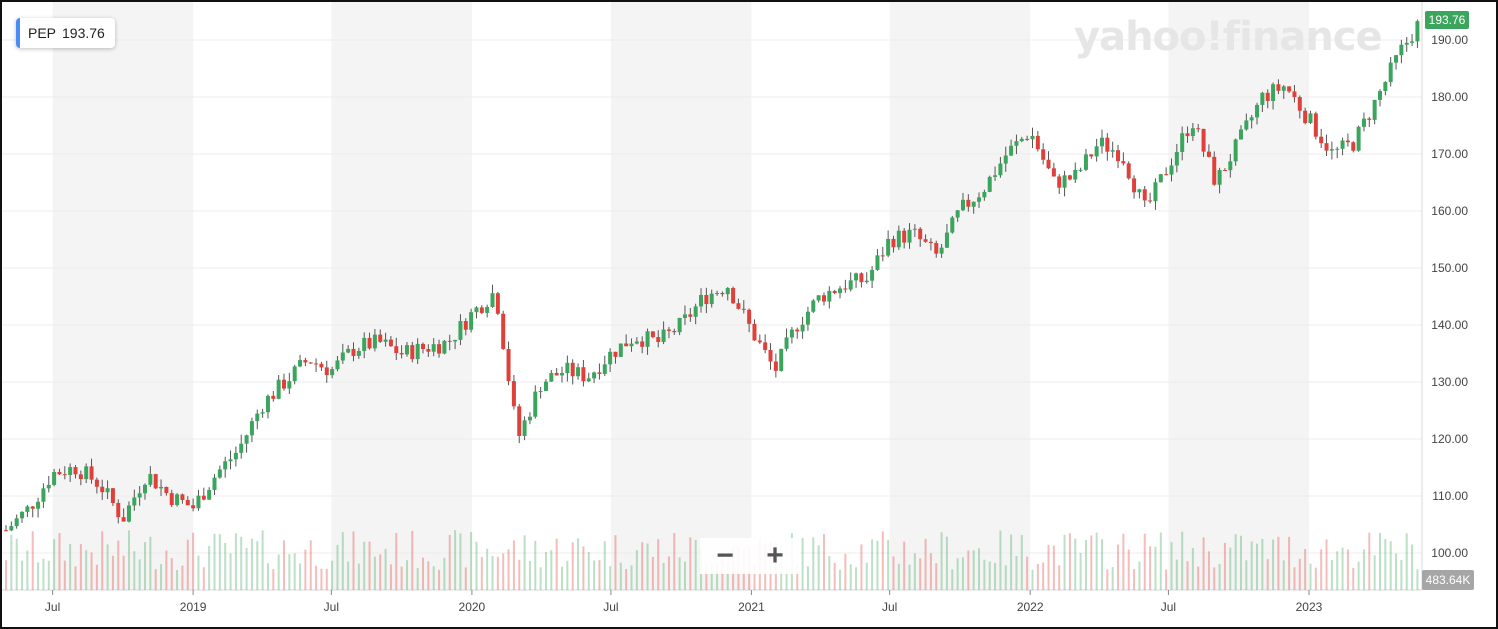  Describe the element at coordinates (684, 602) in the screenshot. I see `x-axis-labels: Jul 2019 Jul 2020 Jul 2021 Jul 2022 Jul 2023` at that location.